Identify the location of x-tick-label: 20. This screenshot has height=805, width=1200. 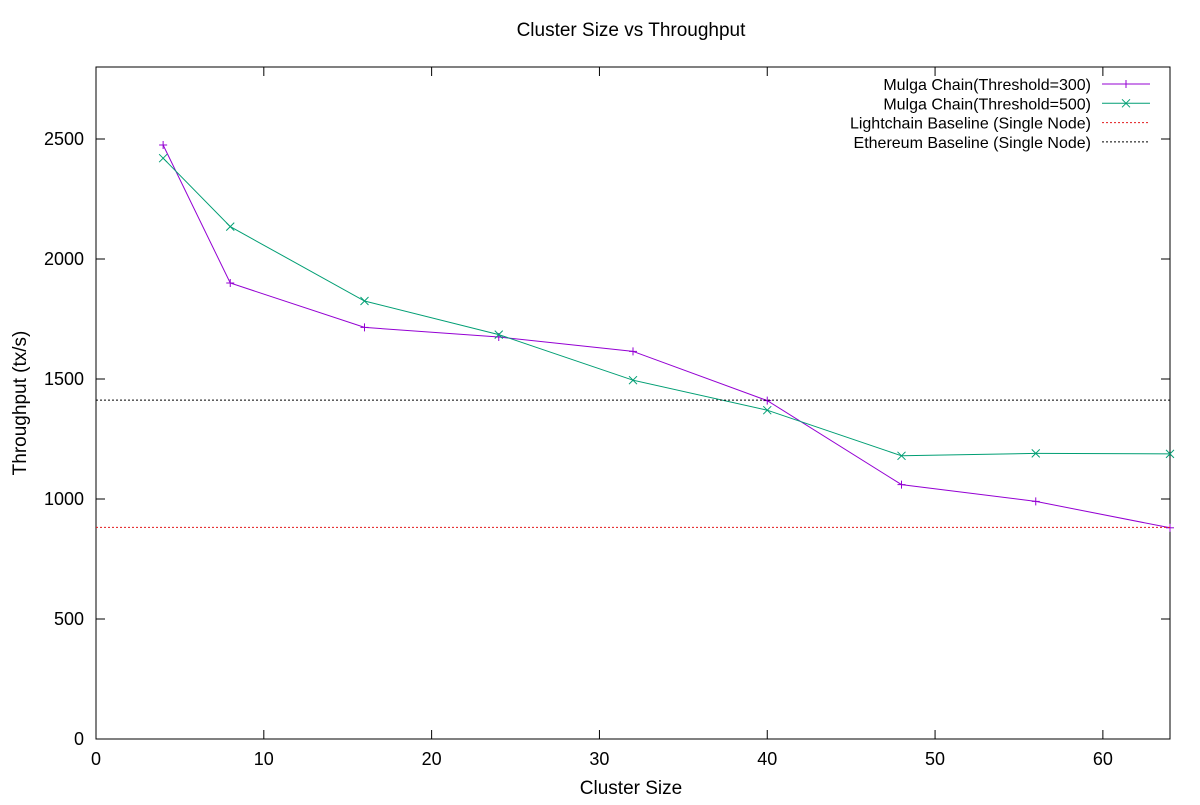
(432, 759).